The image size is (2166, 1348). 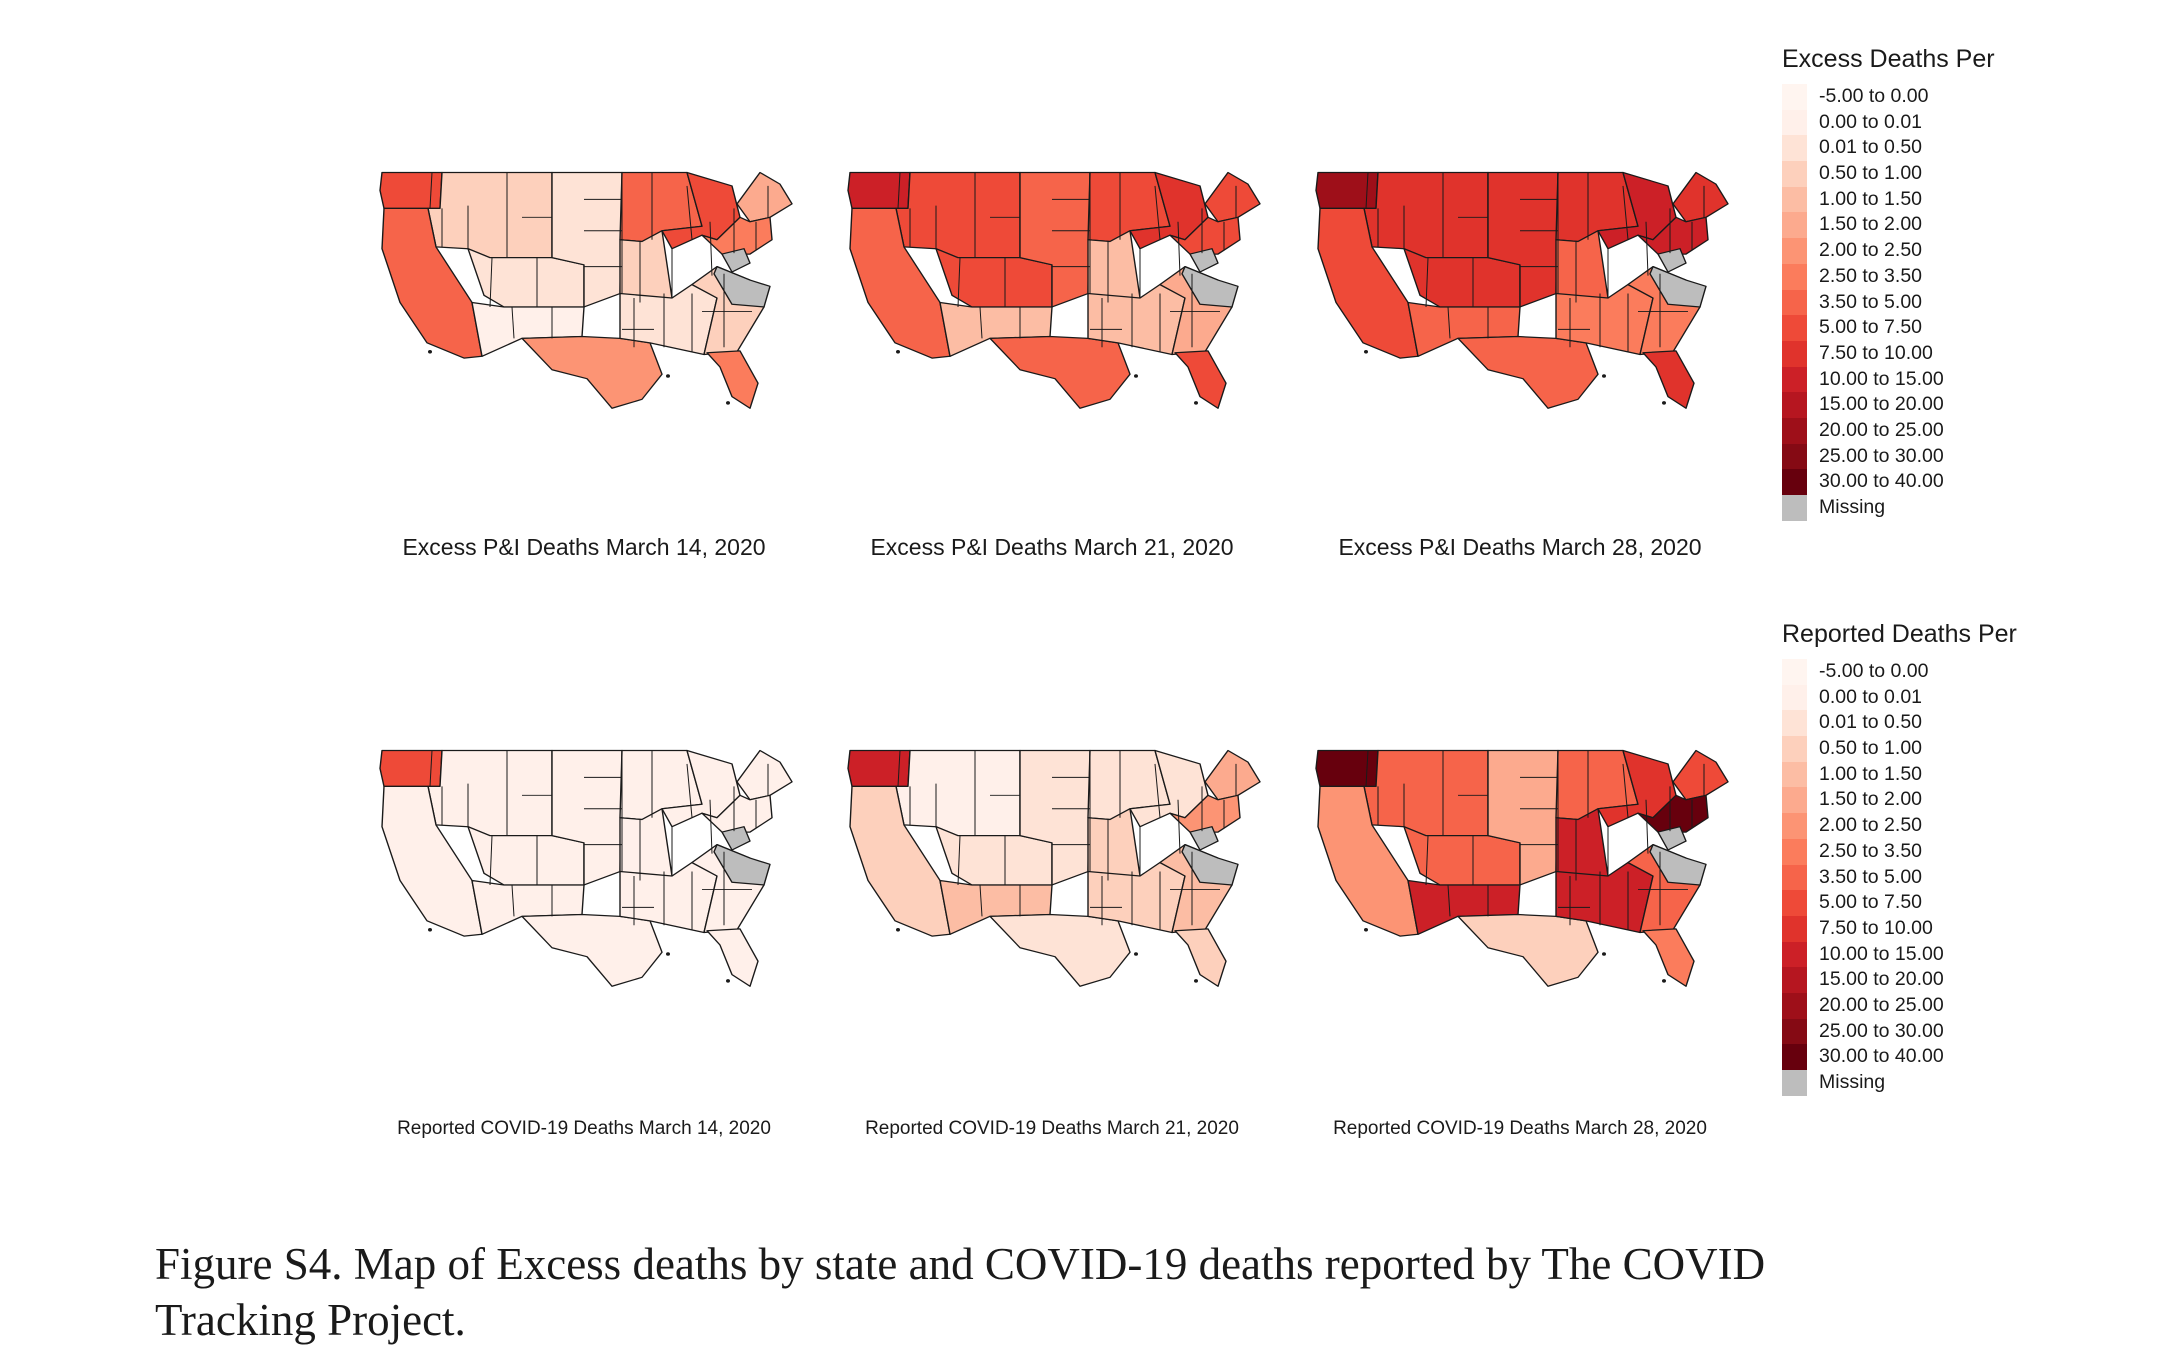 I want to click on legend-row: 1.00 to 1.50, so click(x=1902, y=199).